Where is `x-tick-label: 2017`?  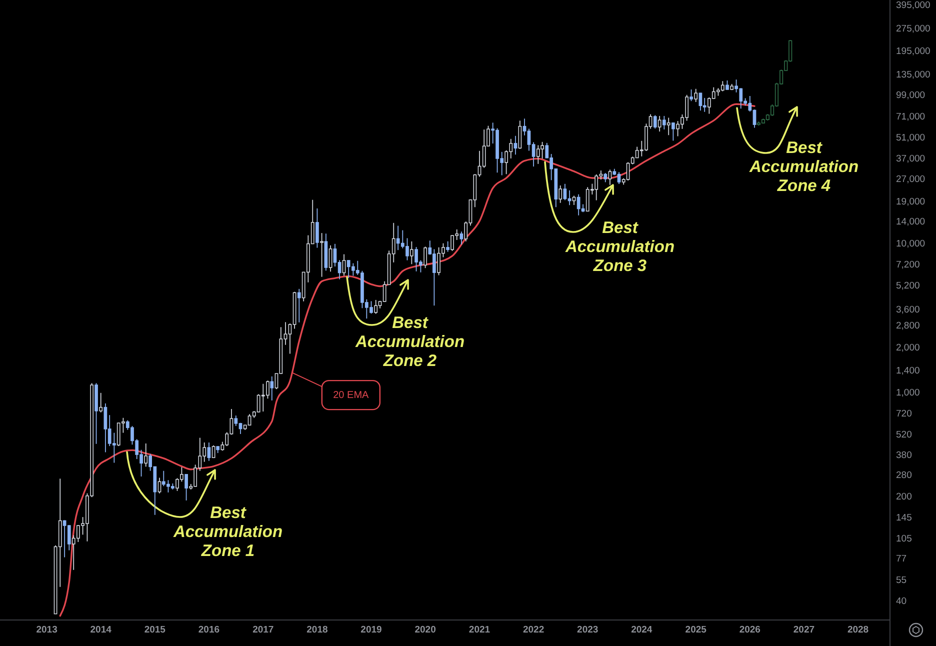
x-tick-label: 2017 is located at coordinates (263, 630).